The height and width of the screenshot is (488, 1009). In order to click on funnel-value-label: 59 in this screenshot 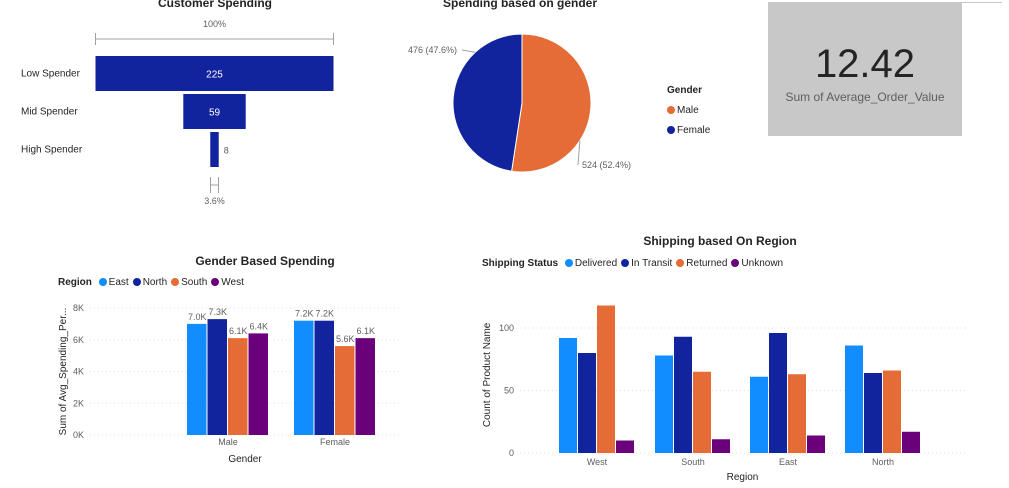, I will do `click(215, 113)`.